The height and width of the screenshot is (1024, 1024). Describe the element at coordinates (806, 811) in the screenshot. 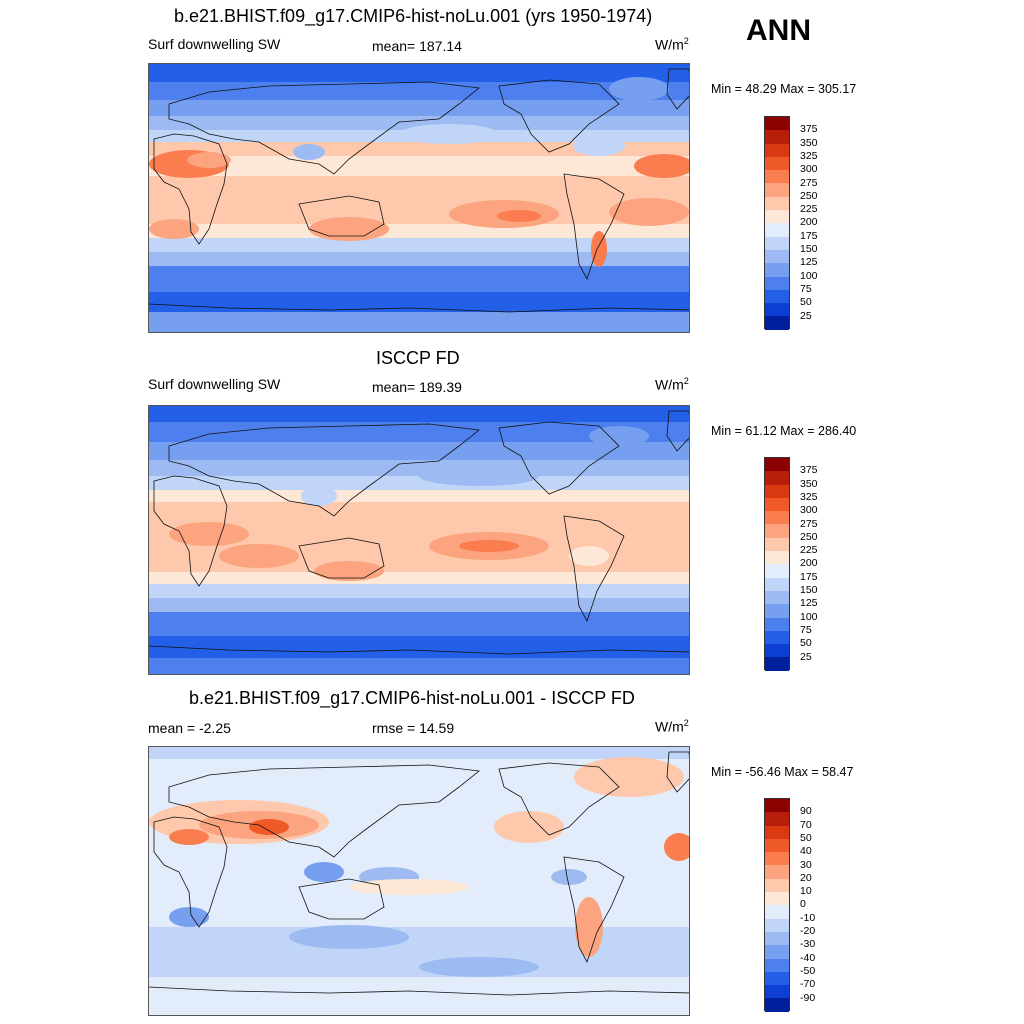

I see `colorbar-tick-label: 90` at that location.